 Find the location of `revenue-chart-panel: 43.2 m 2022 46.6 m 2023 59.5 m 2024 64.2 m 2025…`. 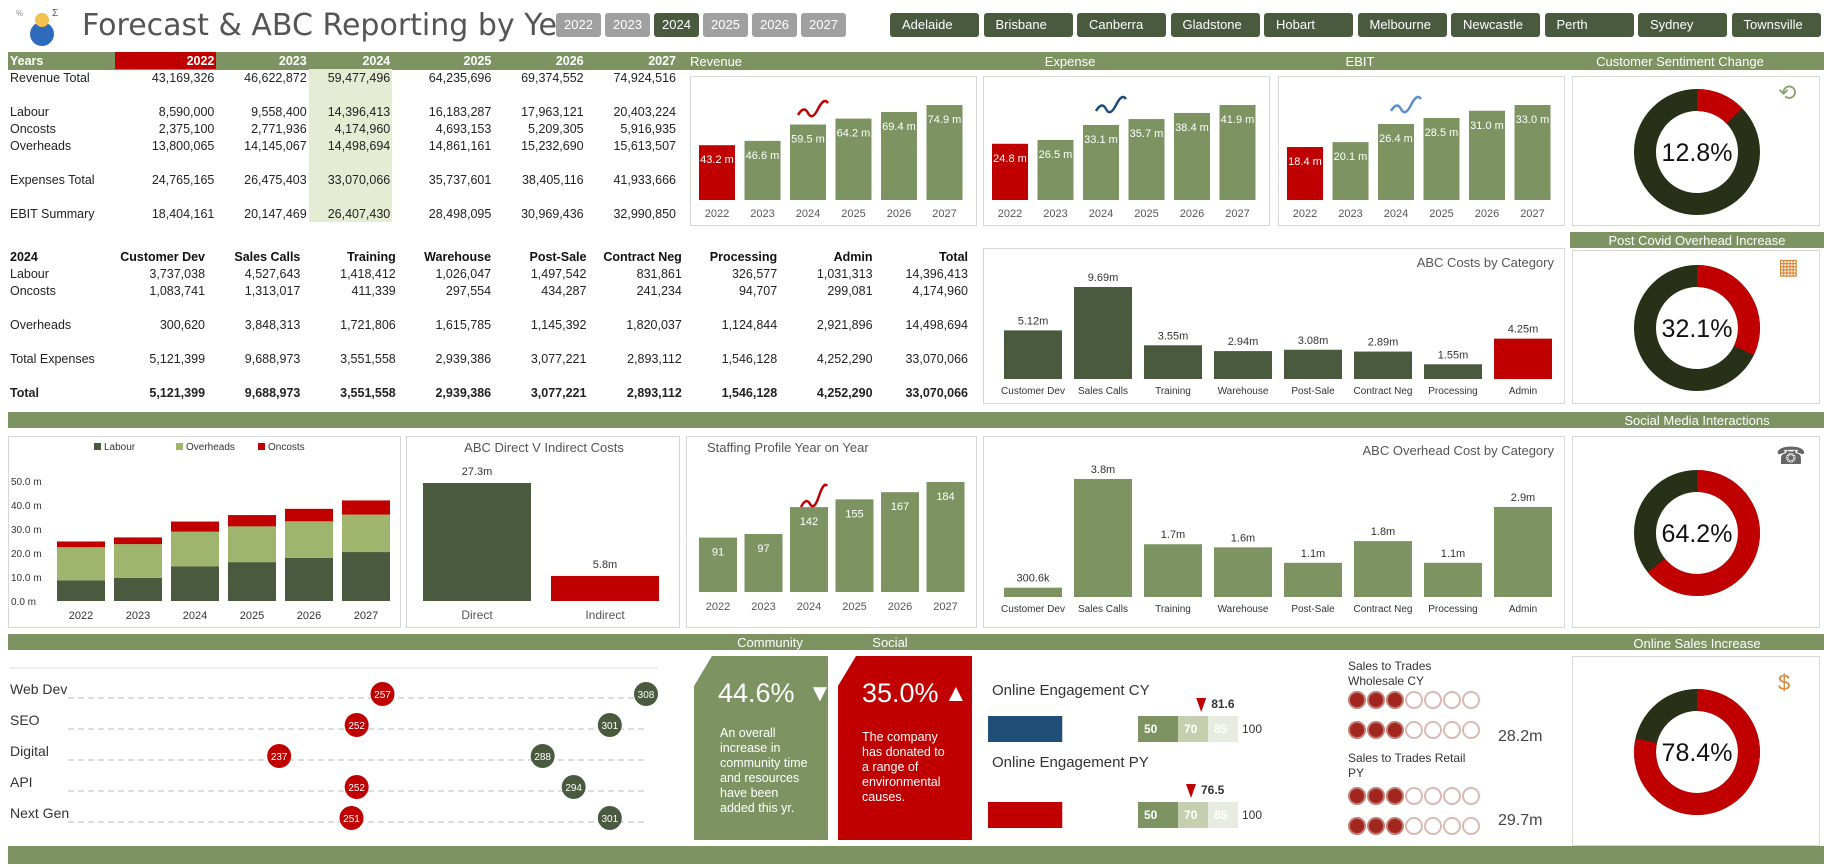

revenue-chart-panel: 43.2 m 2022 46.6 m 2023 59.5 m 2024 64.2 m 2025… is located at coordinates (833, 151).